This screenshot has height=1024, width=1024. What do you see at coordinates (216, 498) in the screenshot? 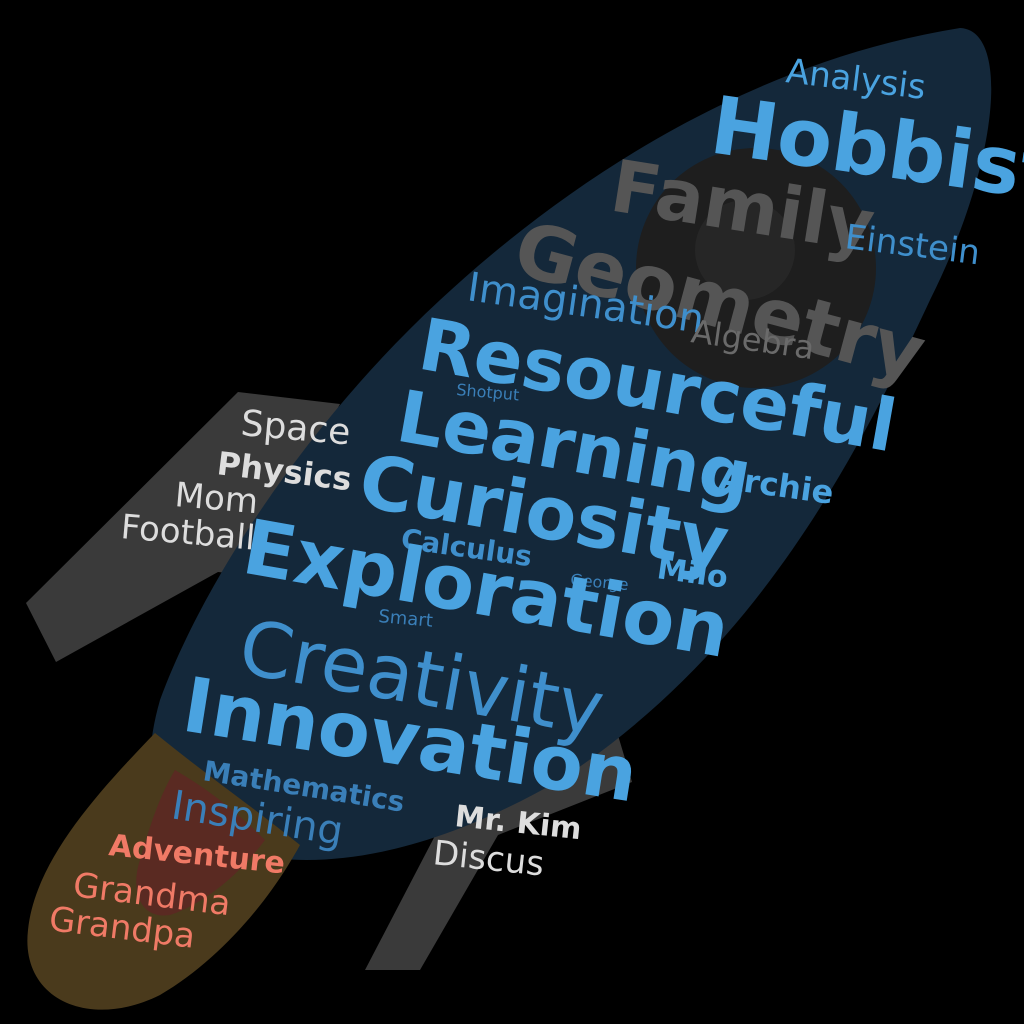
I see `word-mom: Mom` at bounding box center [216, 498].